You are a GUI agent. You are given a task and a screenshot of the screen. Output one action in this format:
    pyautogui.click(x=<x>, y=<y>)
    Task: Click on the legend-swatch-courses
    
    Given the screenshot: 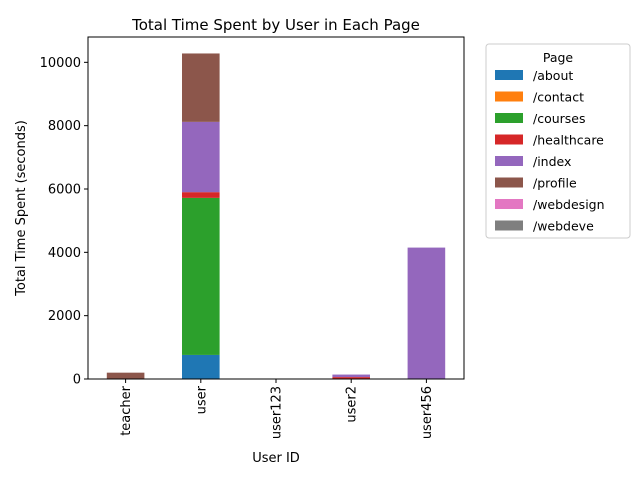 What is the action you would take?
    pyautogui.click(x=509, y=118)
    